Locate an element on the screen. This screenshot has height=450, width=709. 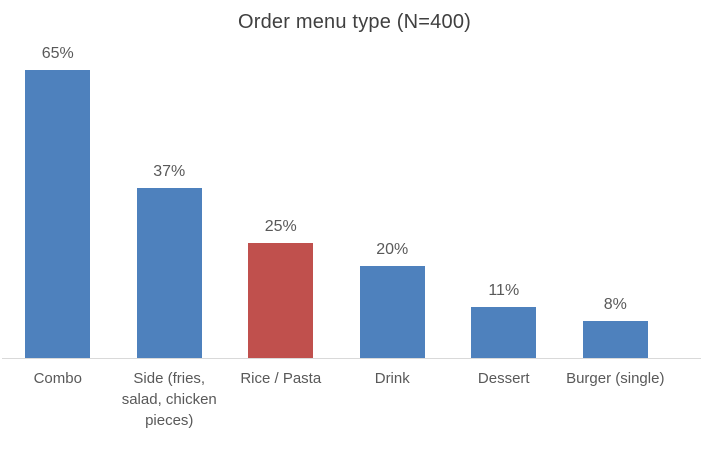
value-label-burger-single: 8% is located at coordinates (615, 304).